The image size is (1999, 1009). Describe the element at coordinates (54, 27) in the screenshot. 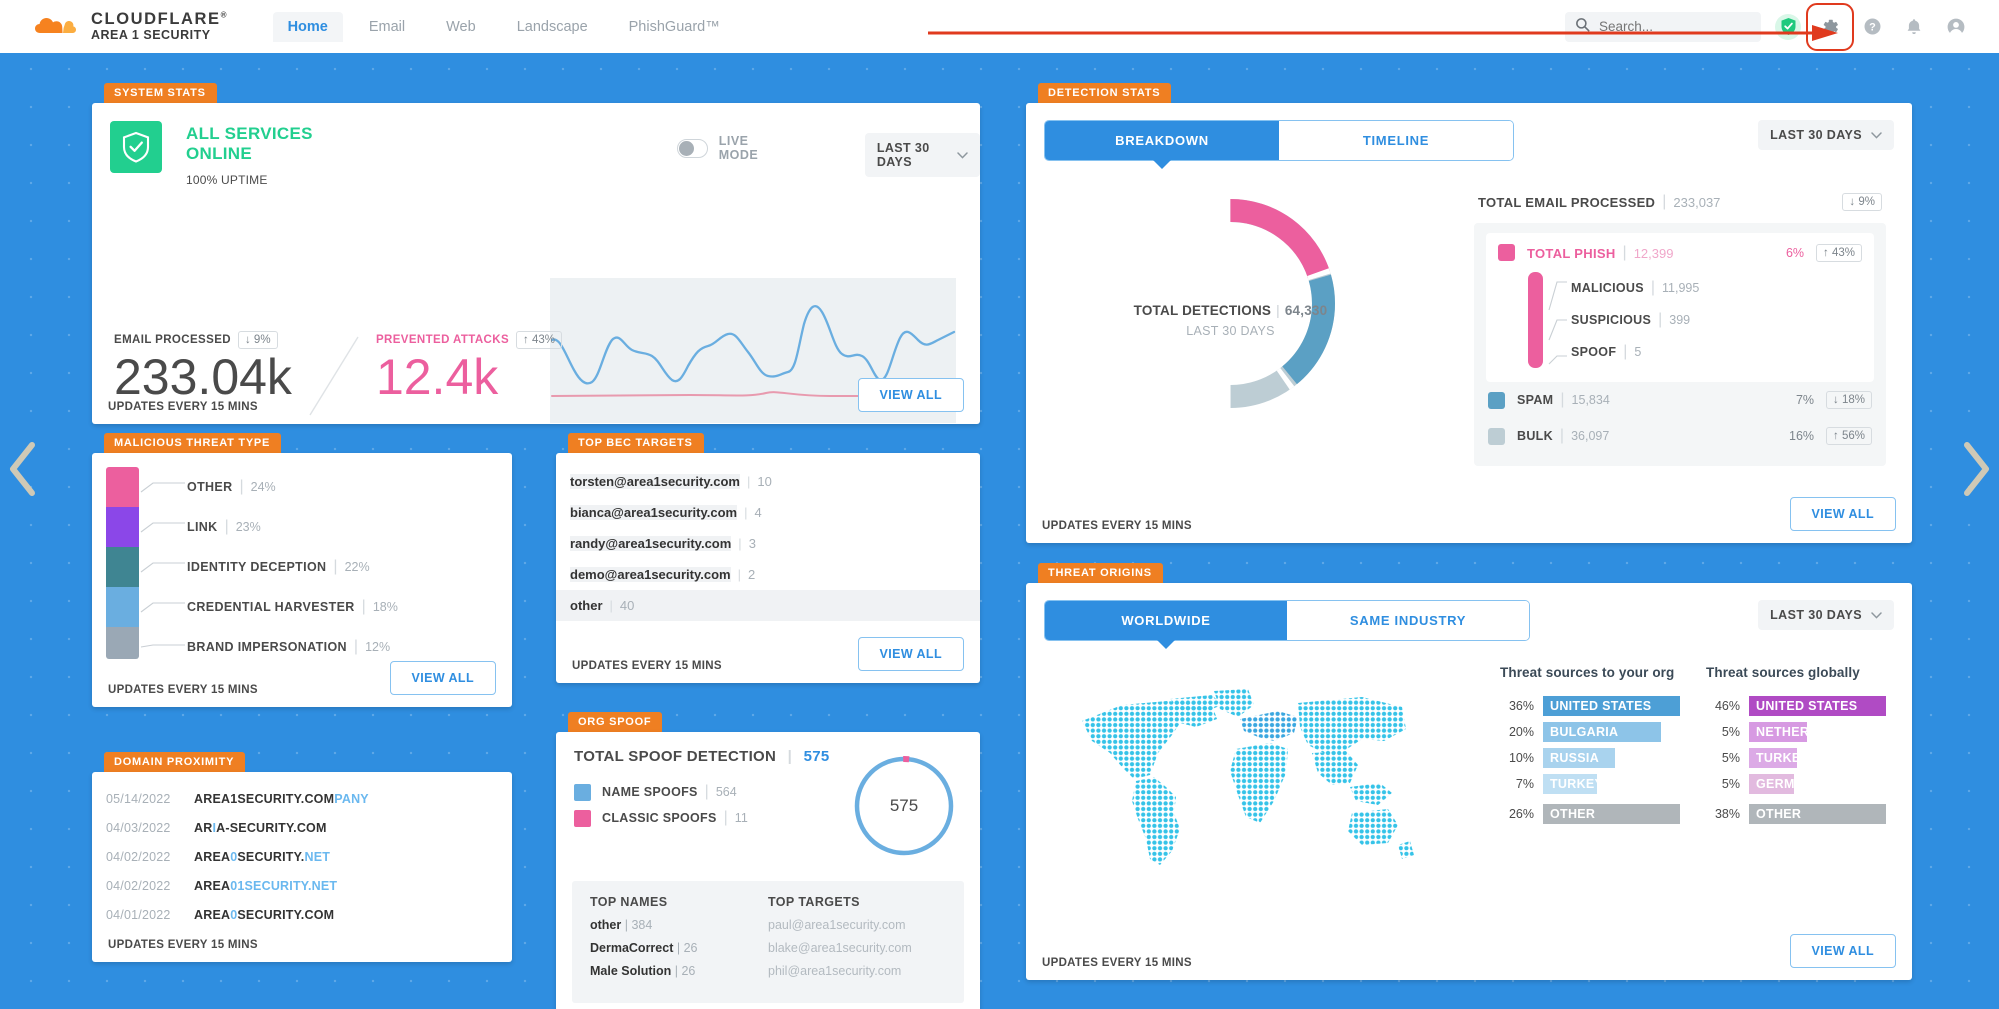

I see `cloudflare-cloud-icon` at that location.